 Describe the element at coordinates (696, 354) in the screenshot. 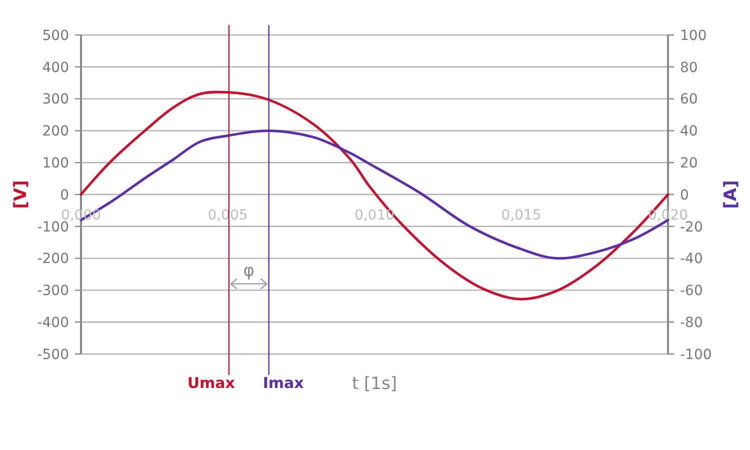

I see `y2-tick-label: -100` at that location.